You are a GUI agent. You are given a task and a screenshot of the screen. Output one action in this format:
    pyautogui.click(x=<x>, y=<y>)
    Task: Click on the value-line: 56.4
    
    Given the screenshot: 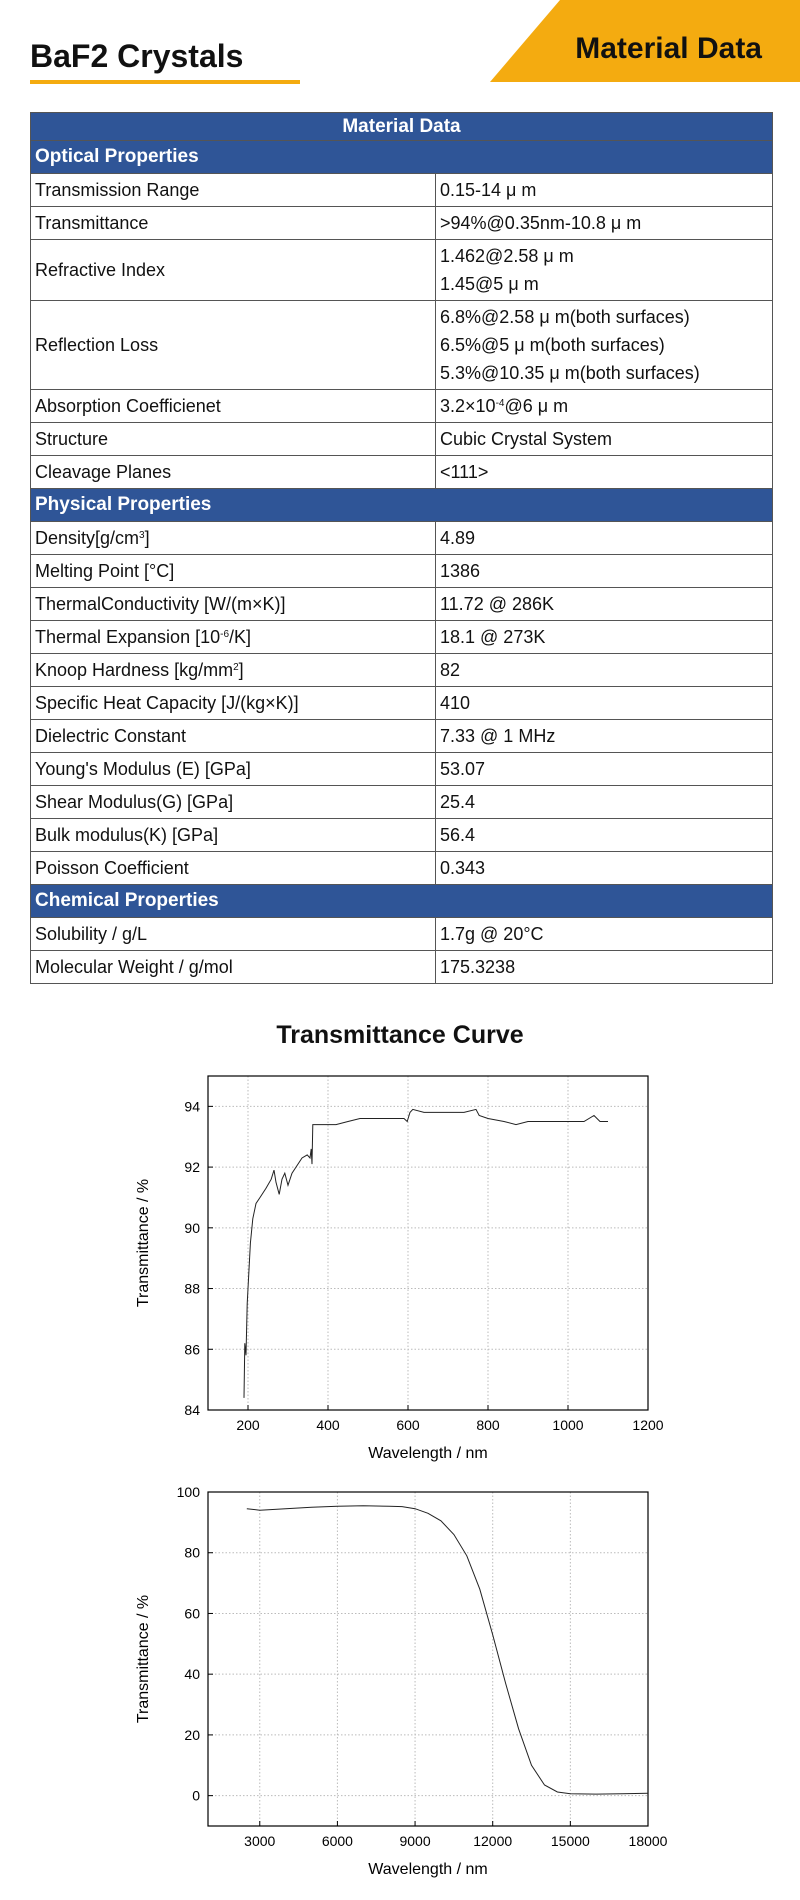 What is the action you would take?
    pyautogui.click(x=458, y=835)
    